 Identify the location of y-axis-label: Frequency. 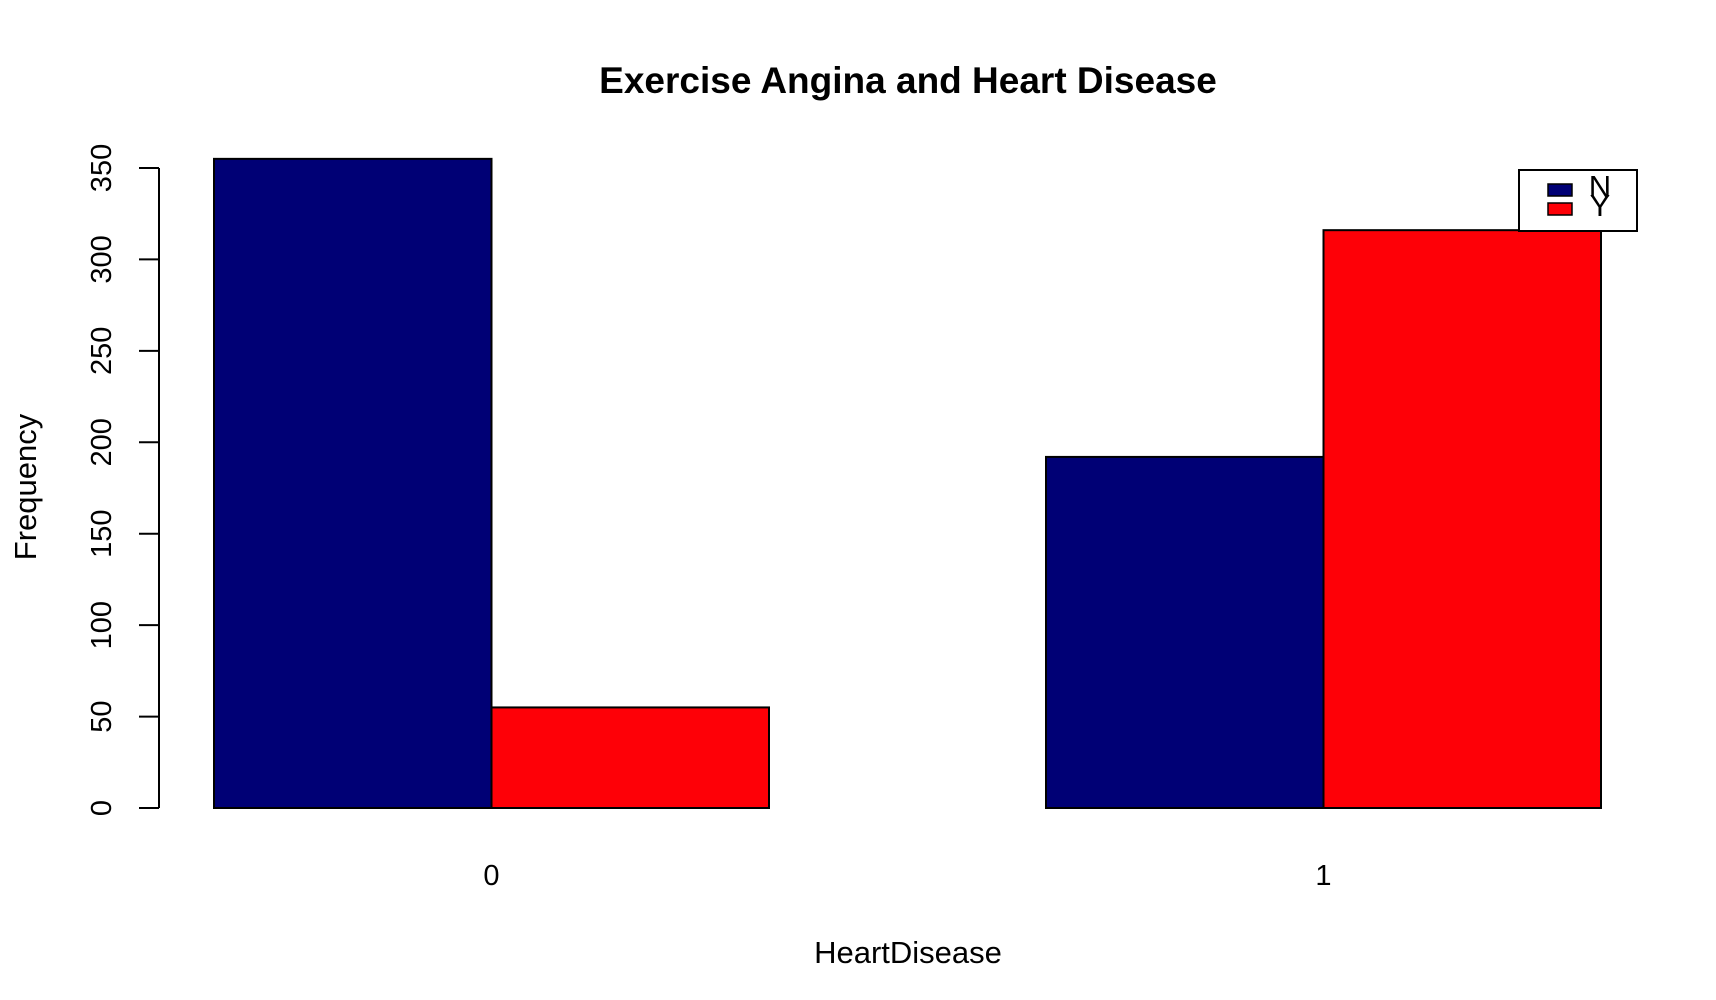
(25, 486).